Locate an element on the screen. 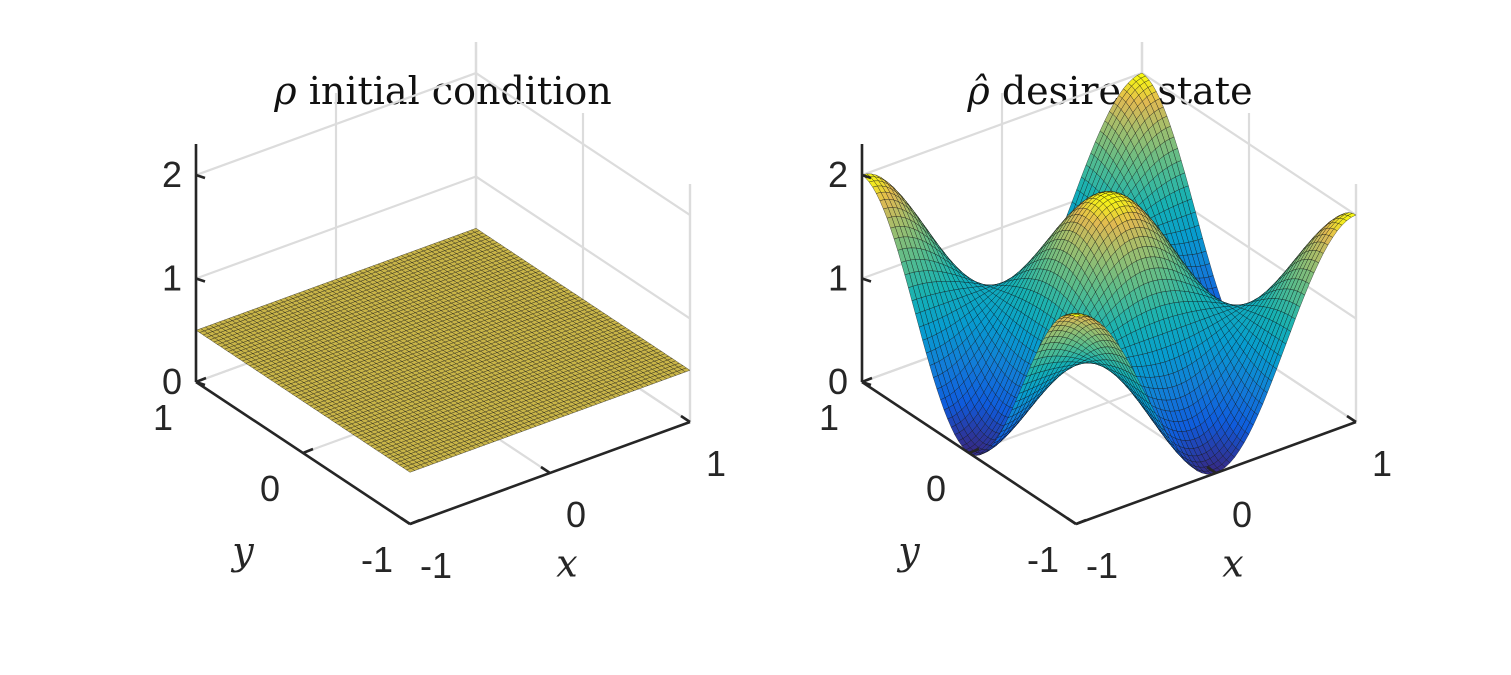 The image size is (1511, 675). y-tick-label: 0 is located at coordinates (270, 488).